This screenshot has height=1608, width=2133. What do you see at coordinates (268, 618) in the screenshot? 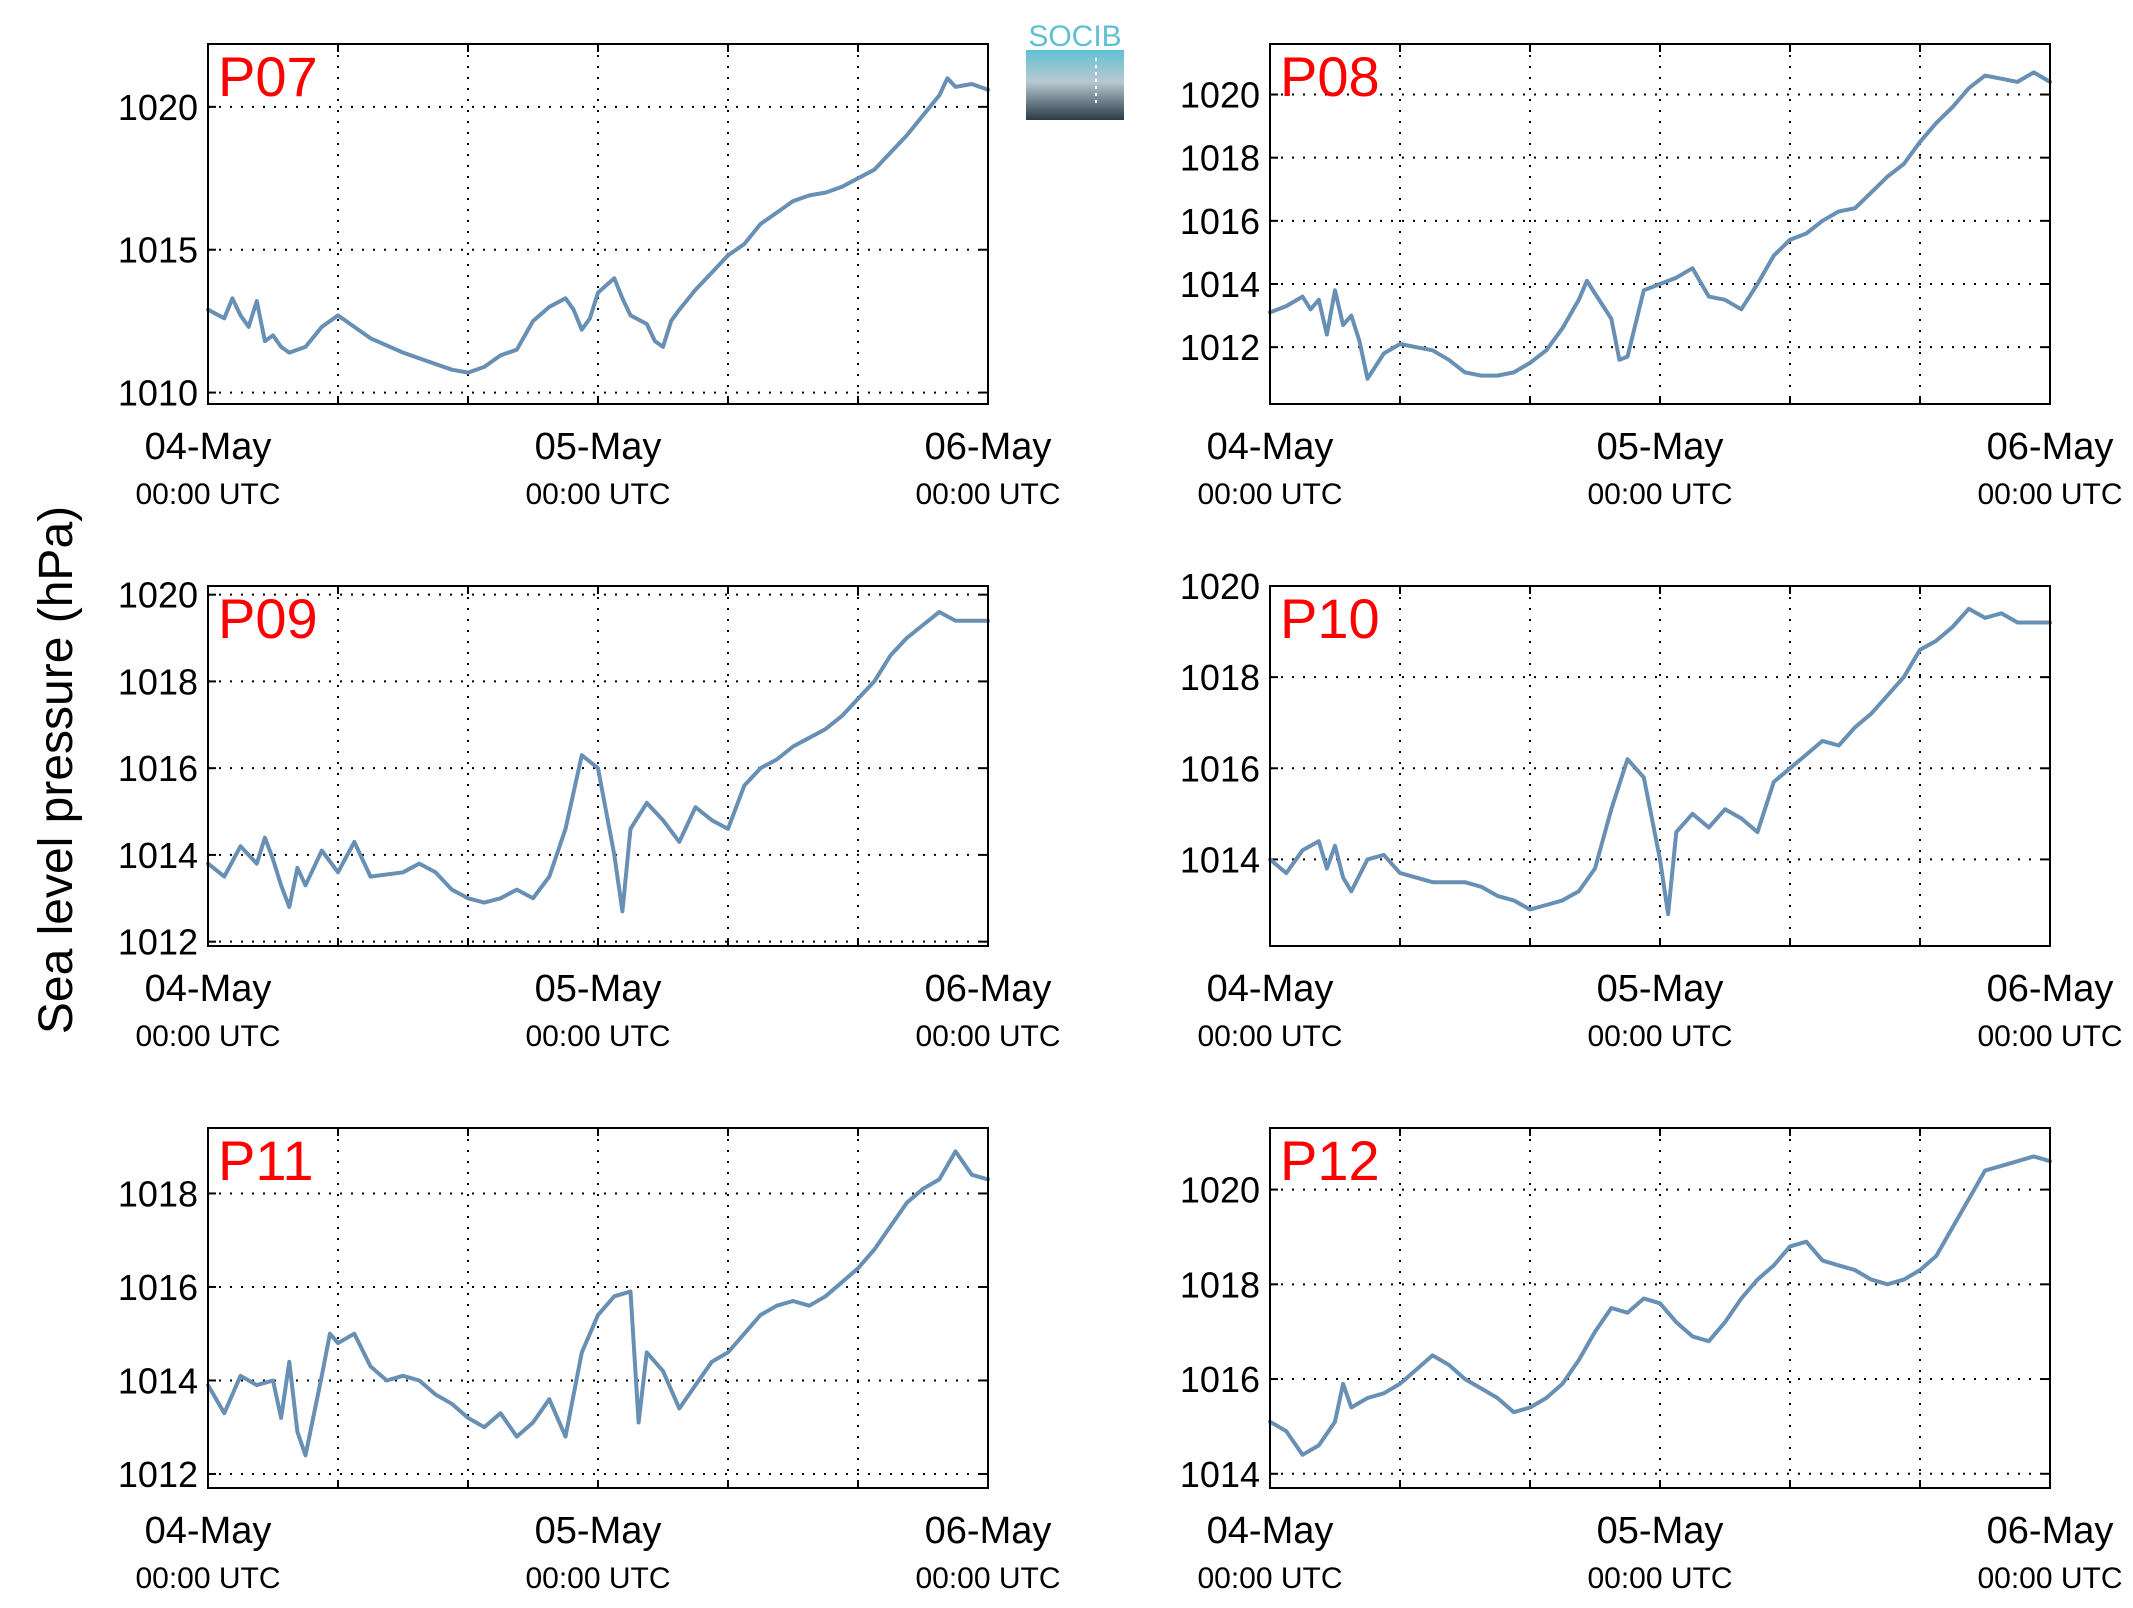
I see `station-label: P09` at bounding box center [268, 618].